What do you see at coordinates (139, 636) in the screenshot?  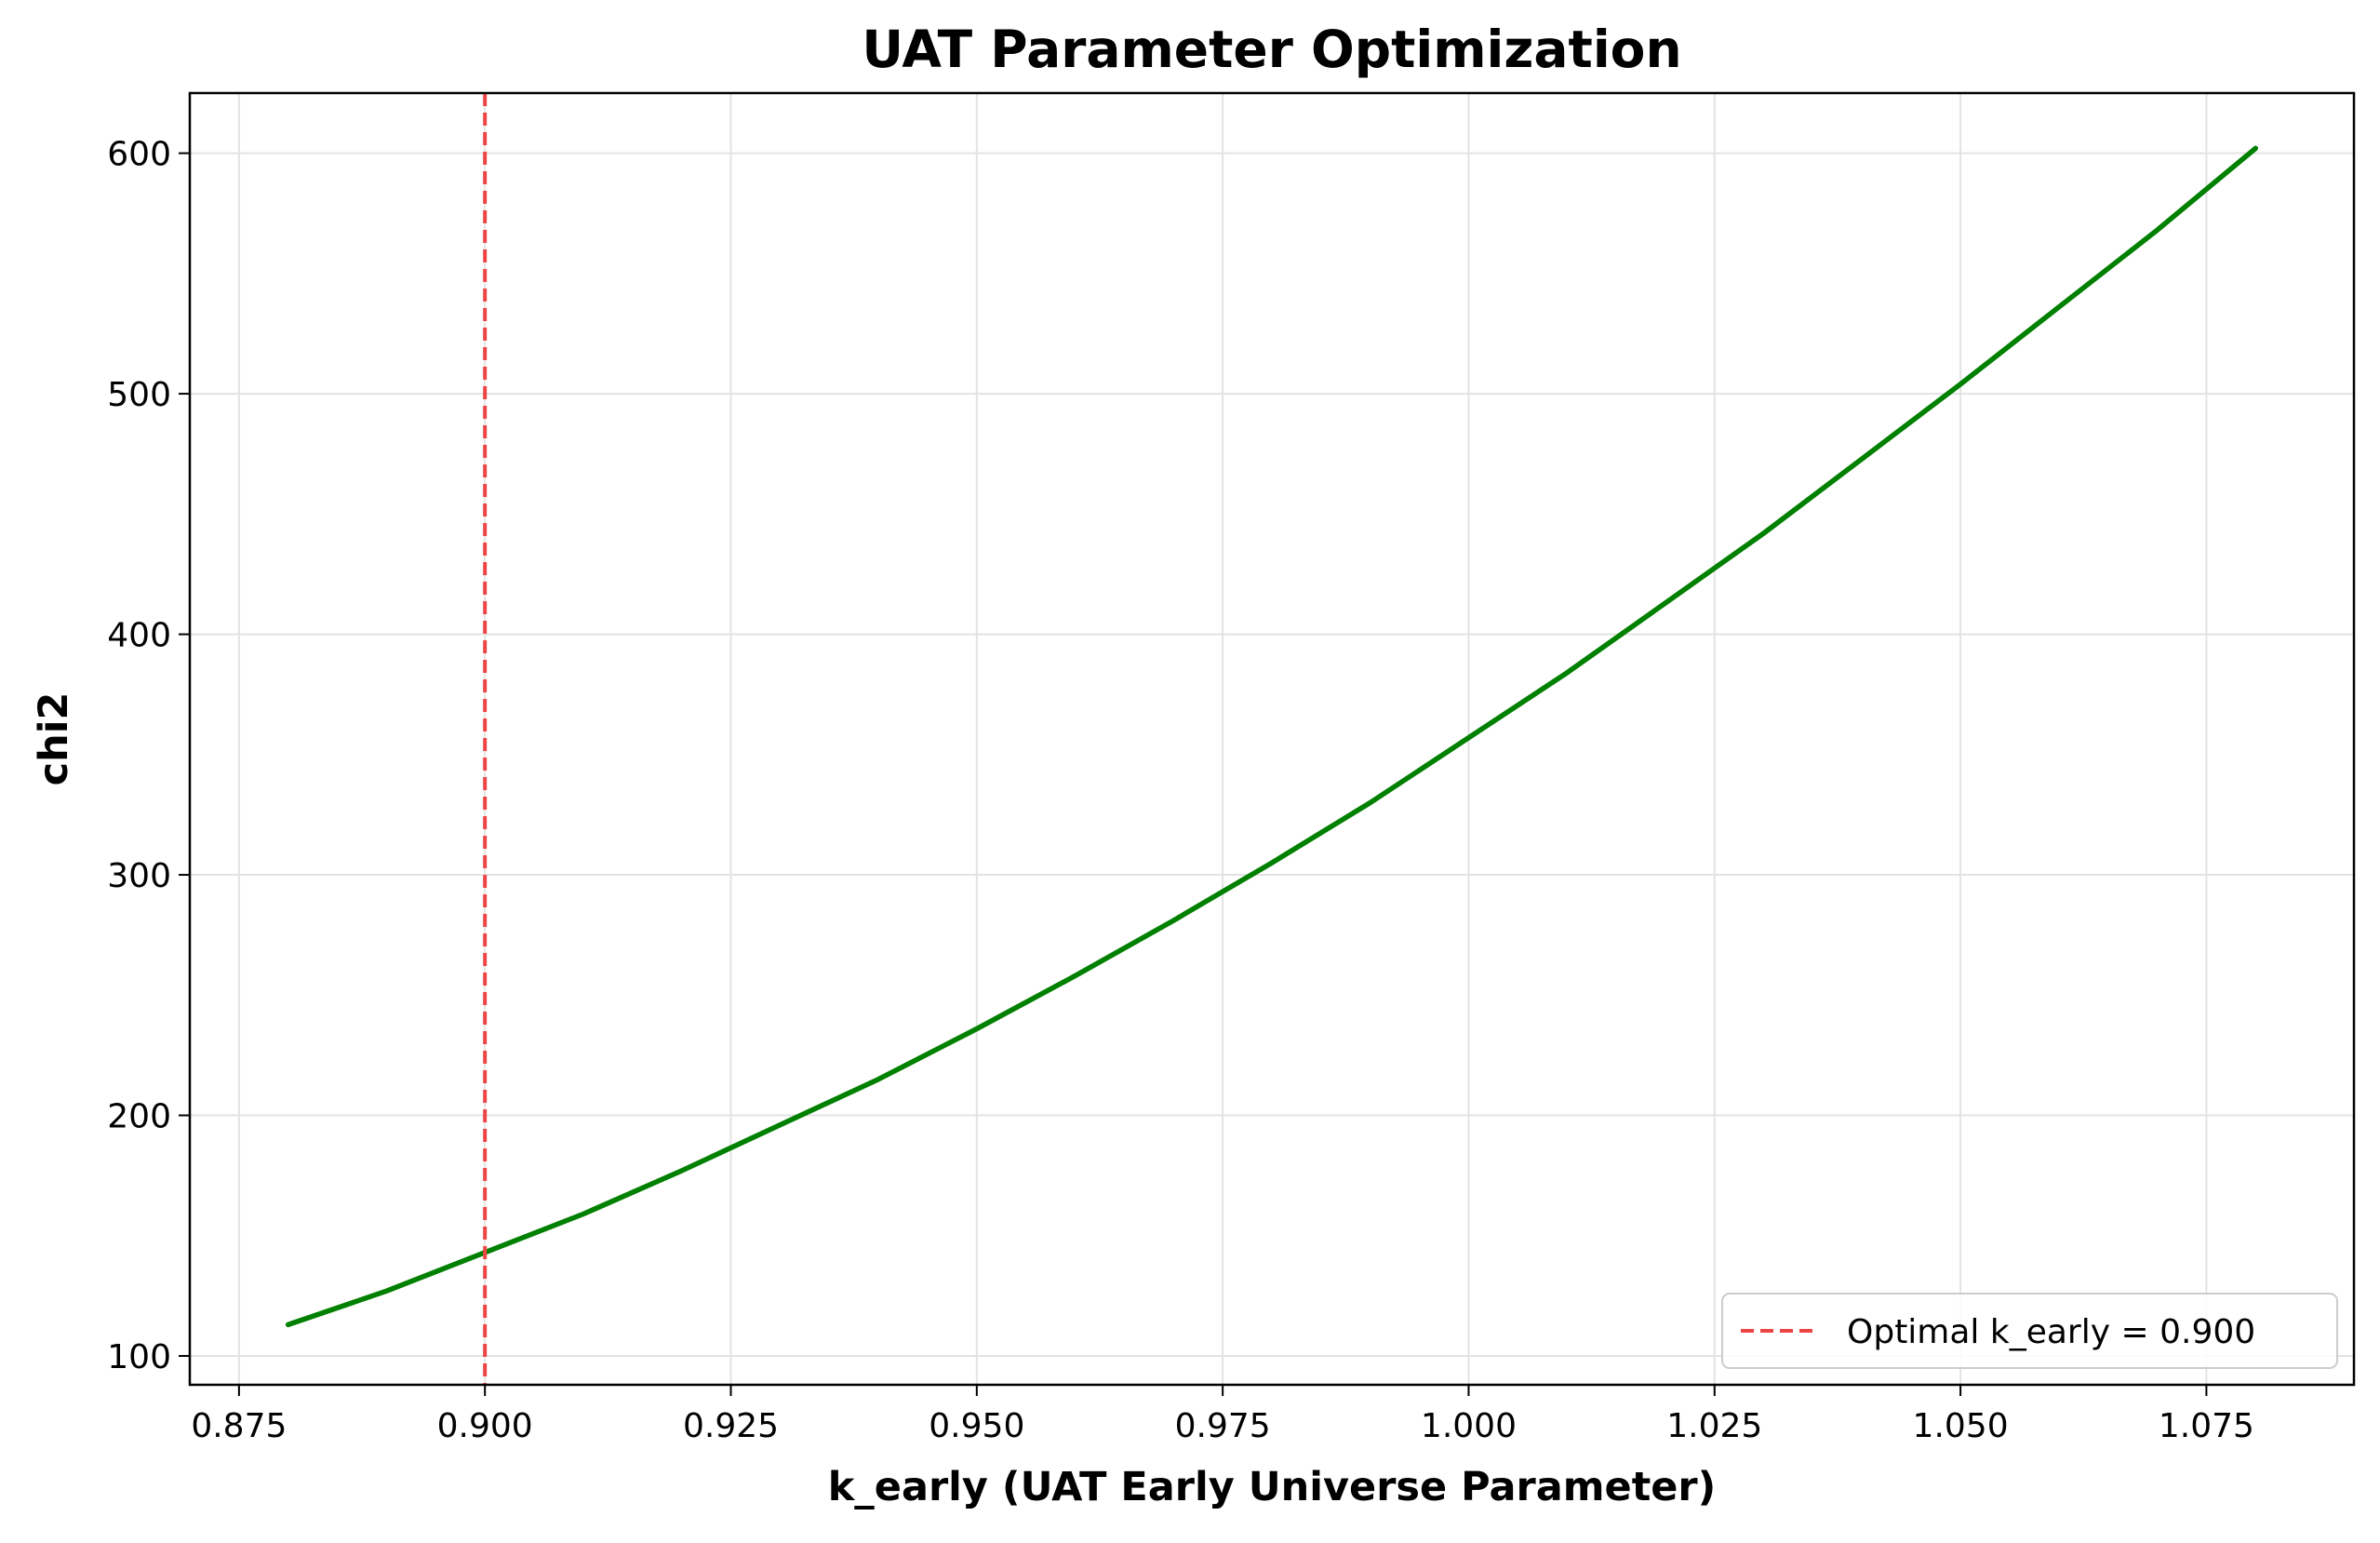 I see `y-tick-label: 400` at bounding box center [139, 636].